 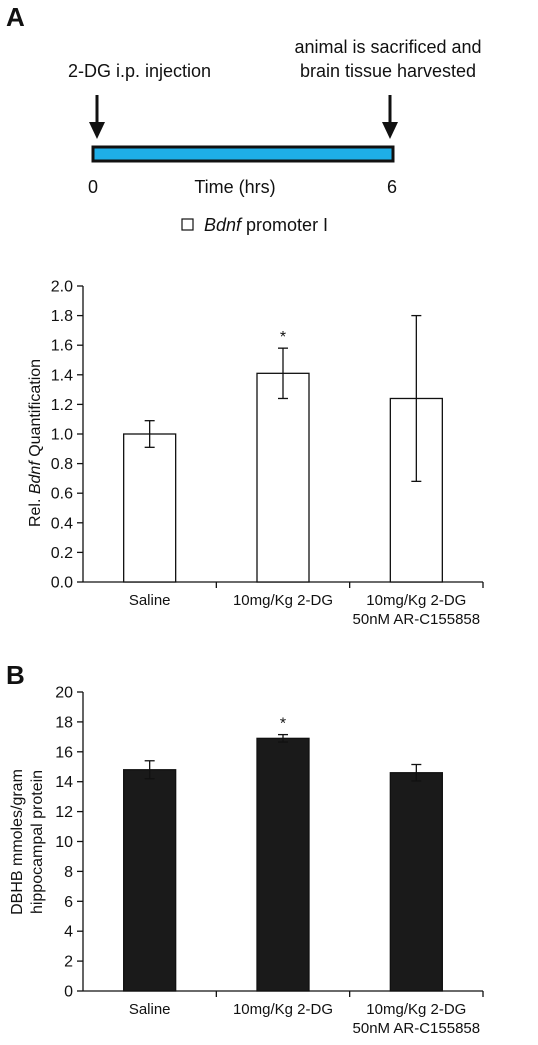 I want to click on legend-label: Bdnf promoter I, so click(x=266, y=225).